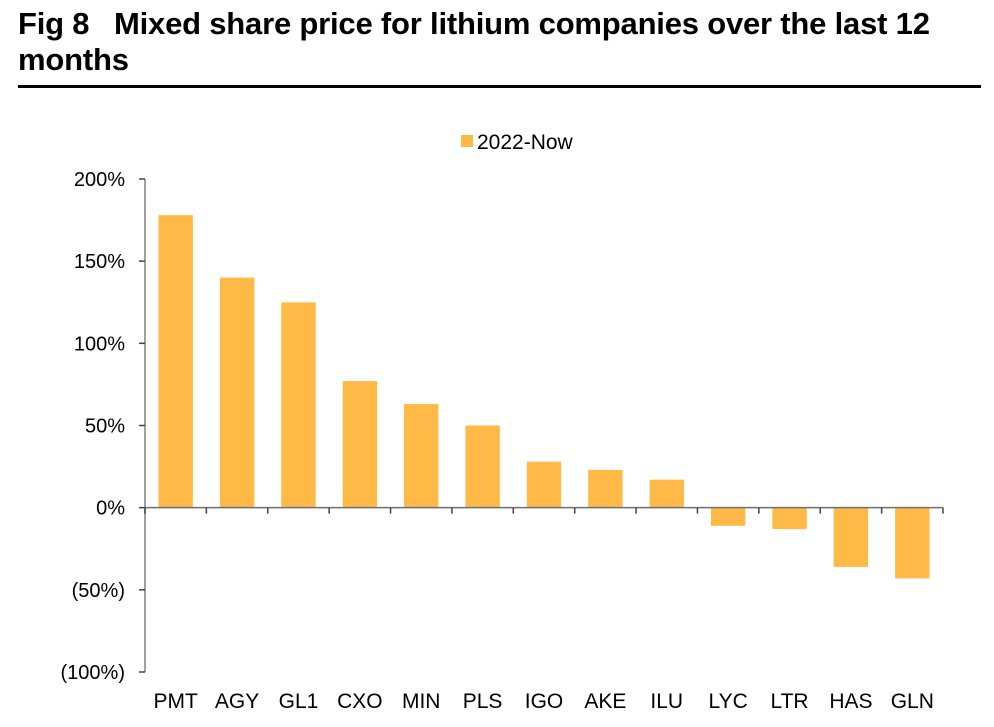 The width and height of the screenshot is (994, 727). I want to click on title-divider, so click(499, 86).